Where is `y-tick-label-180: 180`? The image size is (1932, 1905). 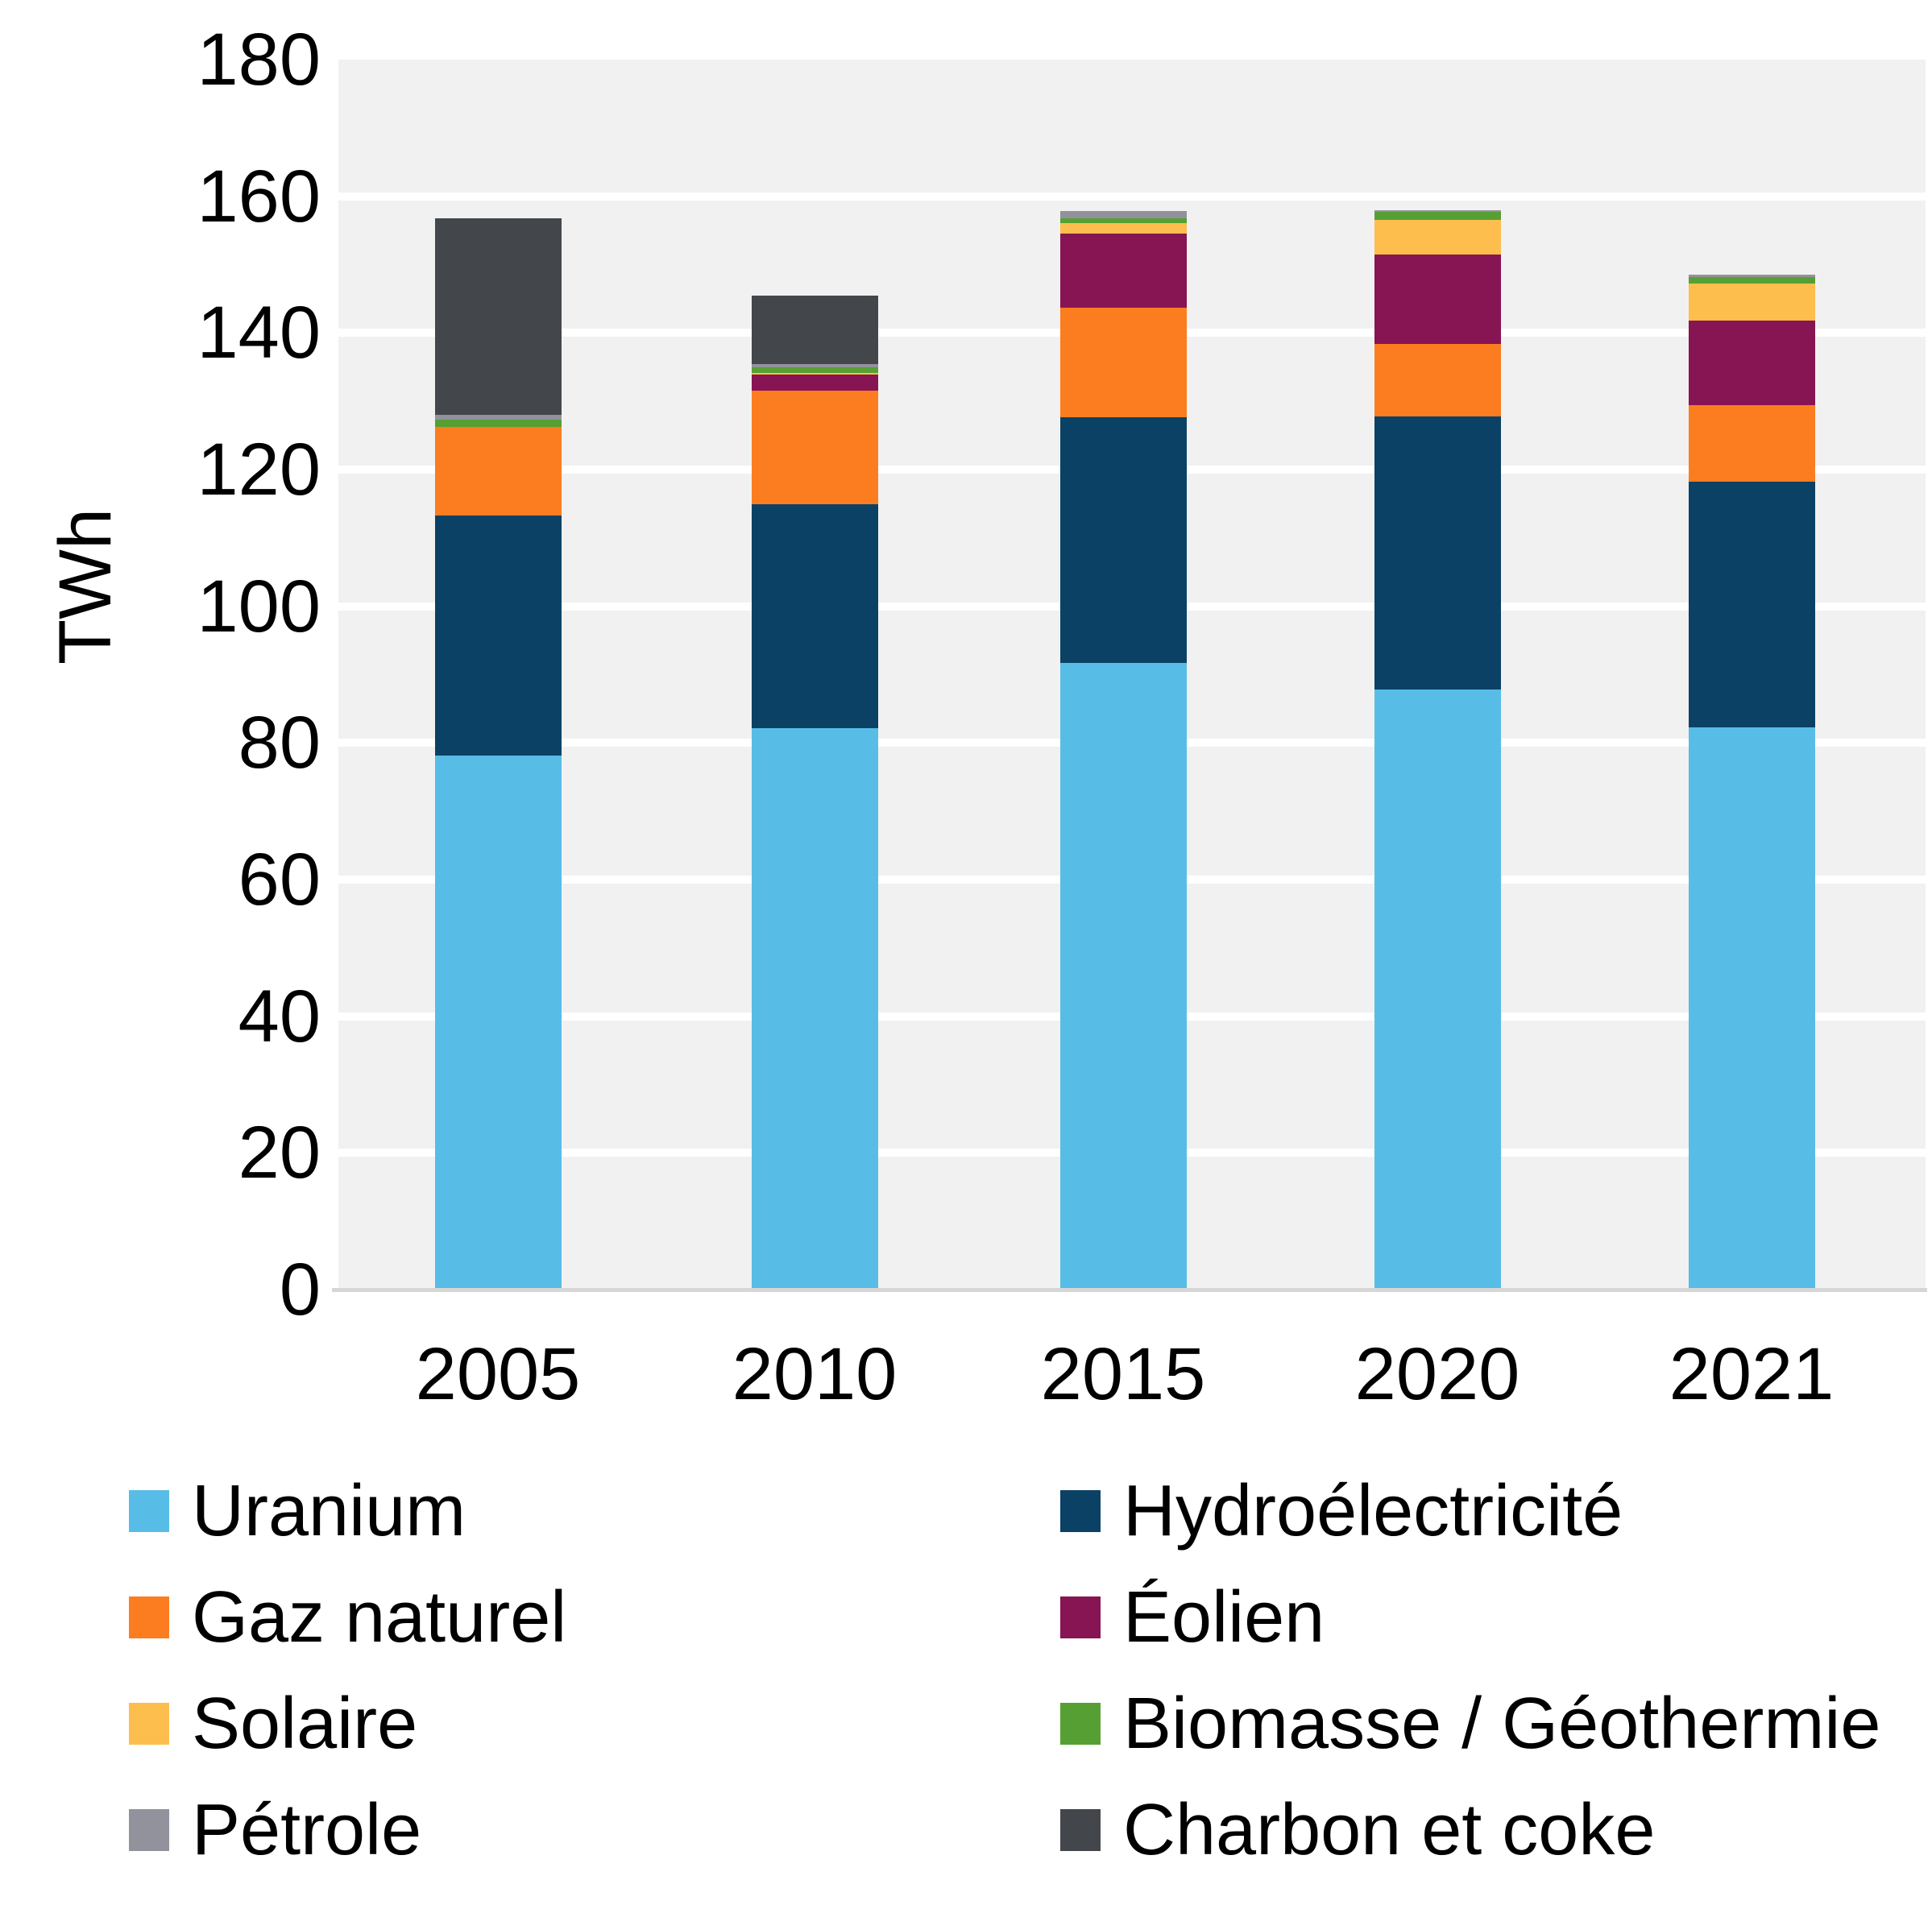
y-tick-label-180: 180 is located at coordinates (259, 60).